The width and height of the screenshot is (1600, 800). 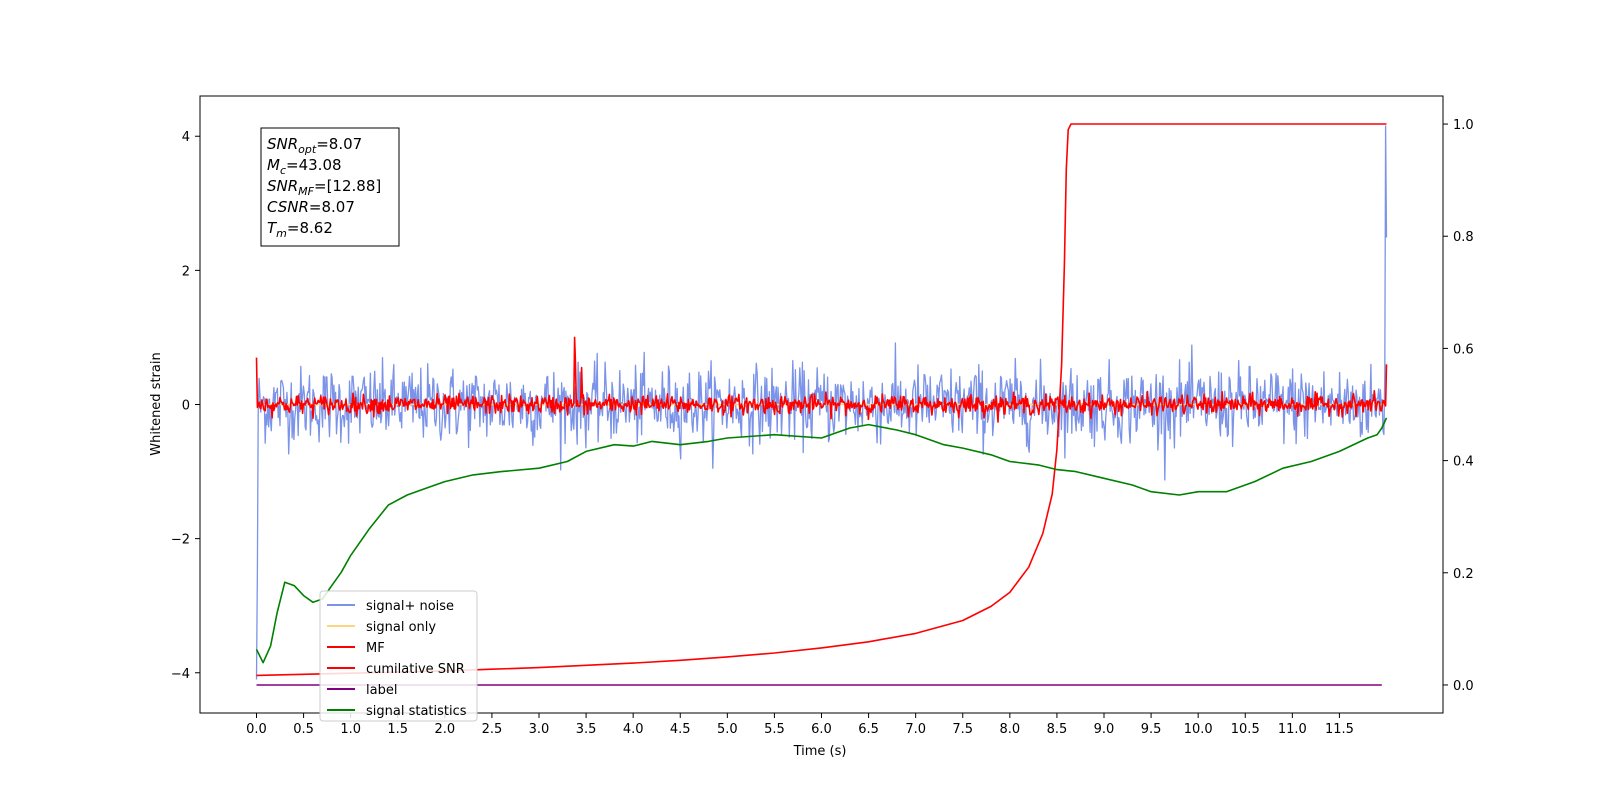 What do you see at coordinates (774, 729) in the screenshot?
I see `x-tick-label: 5.5` at bounding box center [774, 729].